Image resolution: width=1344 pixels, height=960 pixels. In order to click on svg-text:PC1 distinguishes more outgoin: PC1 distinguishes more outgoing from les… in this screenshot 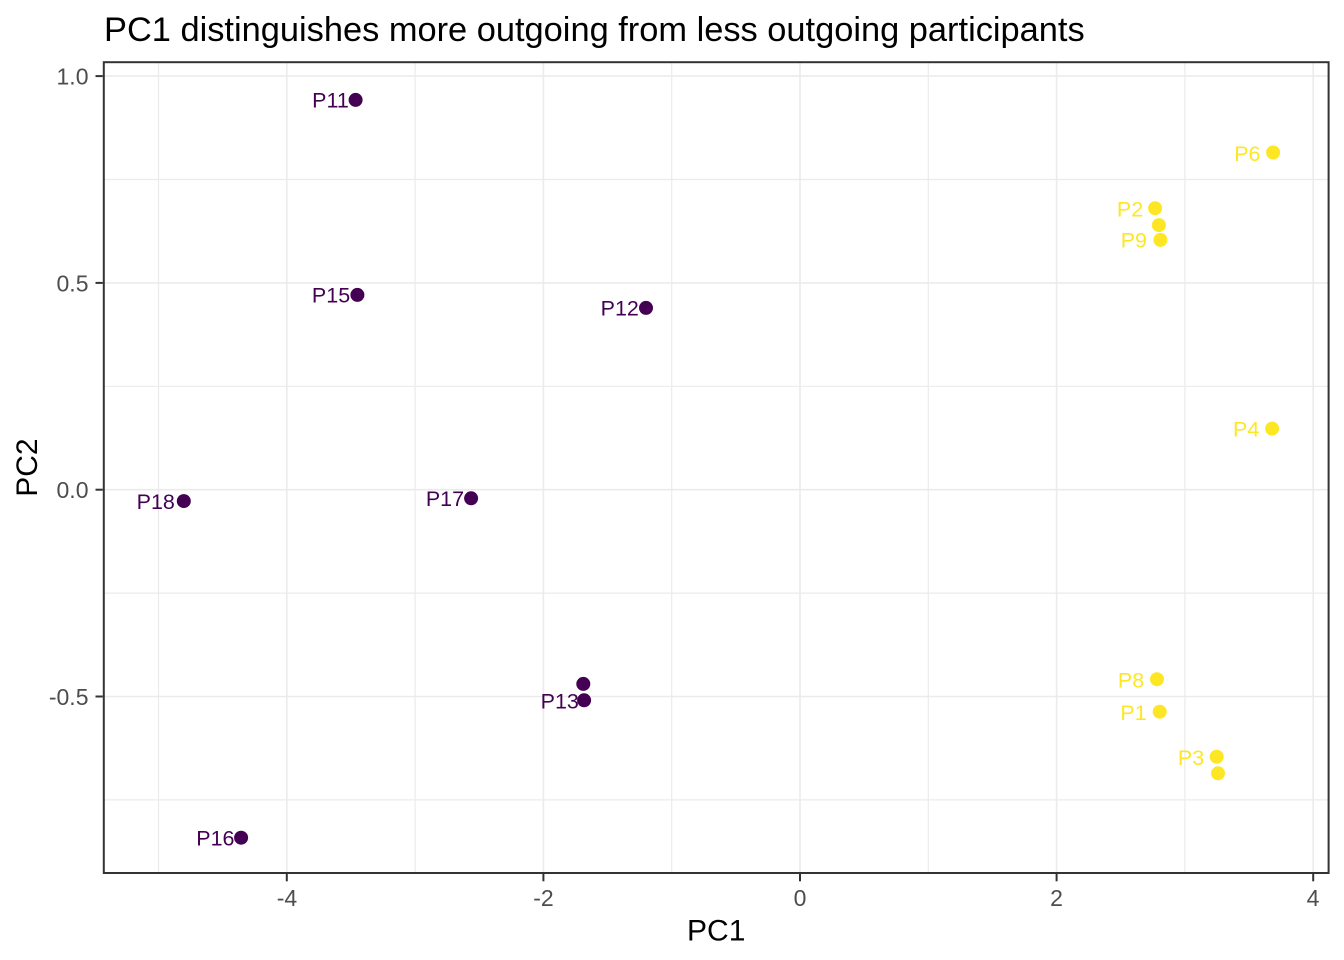, I will do `click(594, 30)`.